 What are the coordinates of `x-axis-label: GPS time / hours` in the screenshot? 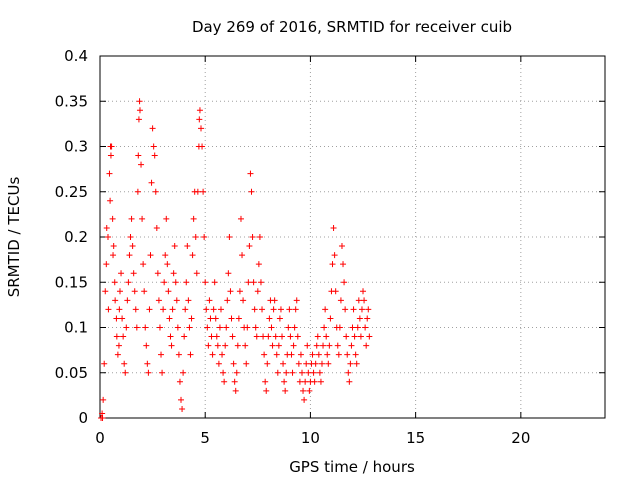 It's located at (352, 467).